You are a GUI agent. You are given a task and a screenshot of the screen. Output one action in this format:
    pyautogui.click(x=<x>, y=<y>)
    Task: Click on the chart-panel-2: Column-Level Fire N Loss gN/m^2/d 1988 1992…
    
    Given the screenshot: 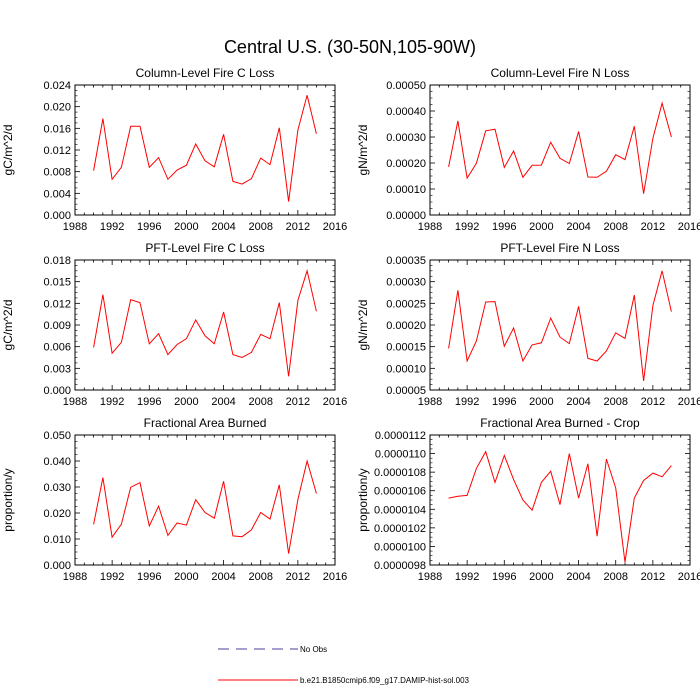 What is the action you would take?
    pyautogui.click(x=528, y=149)
    